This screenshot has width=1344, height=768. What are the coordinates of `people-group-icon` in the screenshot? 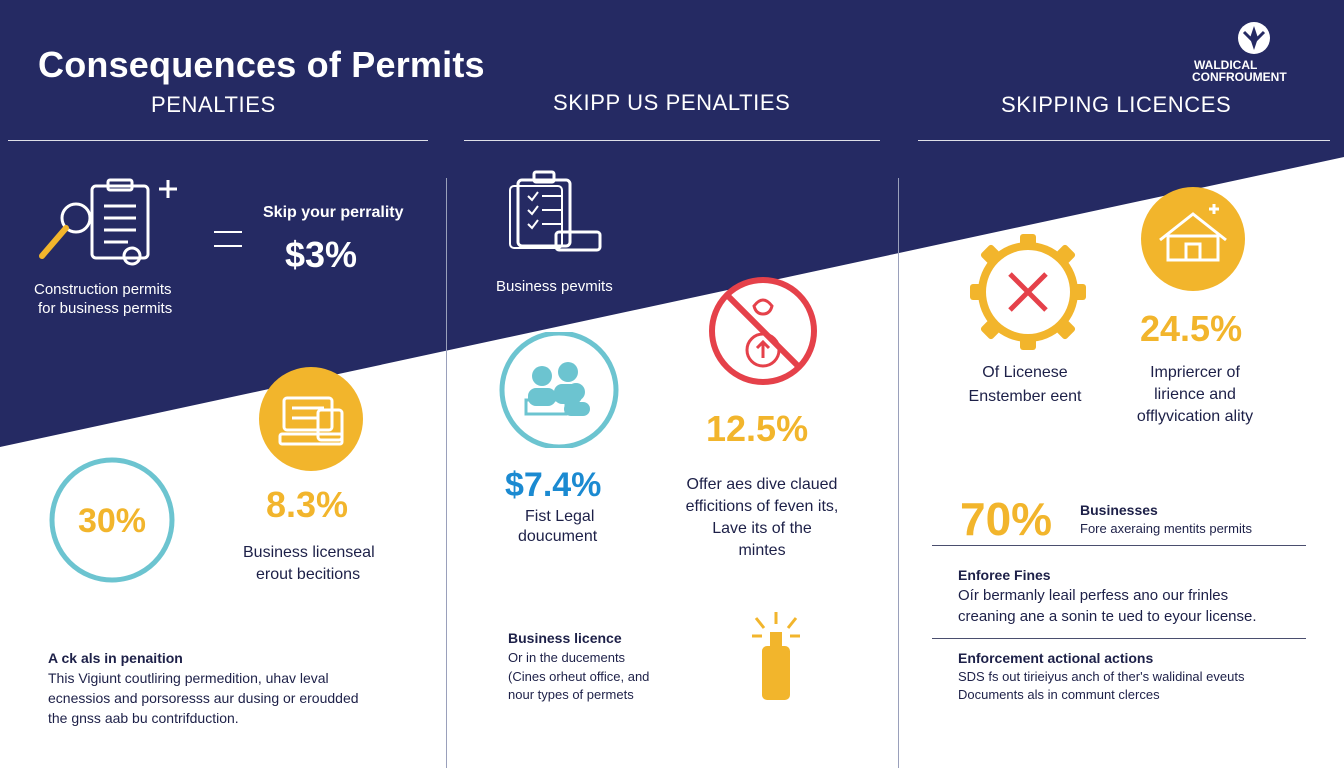 It's located at (559, 390).